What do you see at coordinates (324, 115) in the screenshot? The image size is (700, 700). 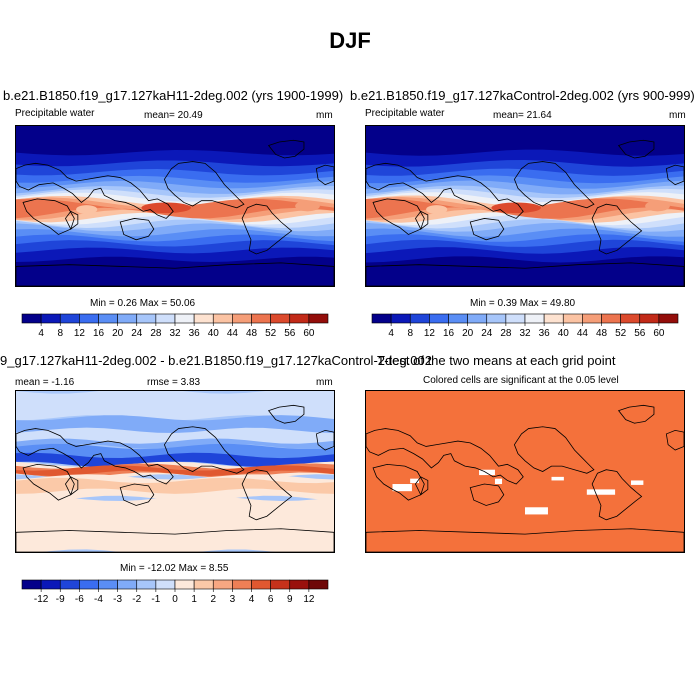 I see `panel-case-units: mm` at bounding box center [324, 115].